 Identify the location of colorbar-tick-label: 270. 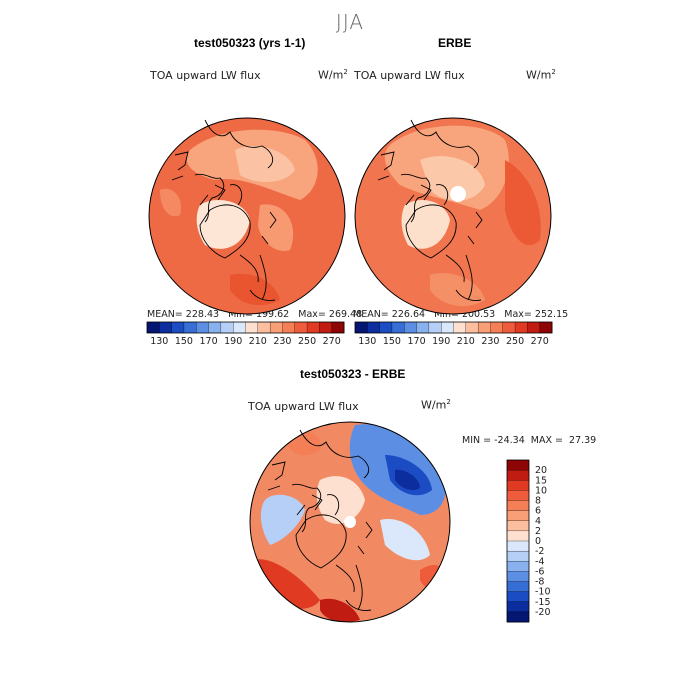
(540, 341).